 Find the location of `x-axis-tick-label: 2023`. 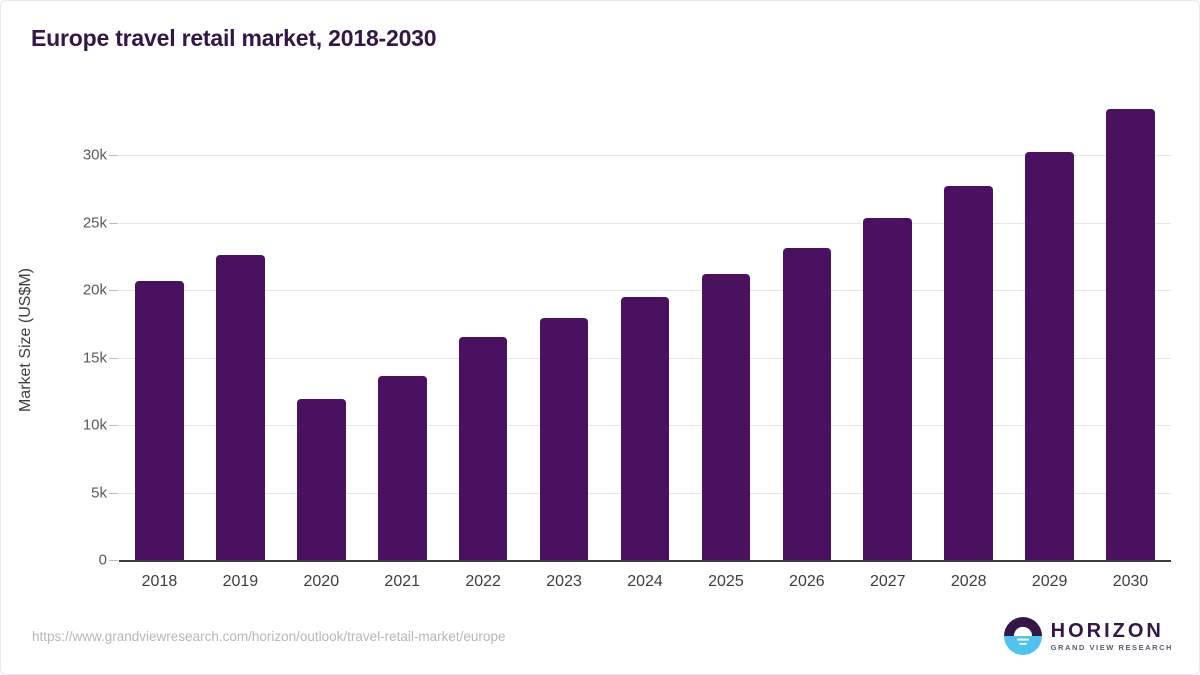

x-axis-tick-label: 2023 is located at coordinates (564, 581).